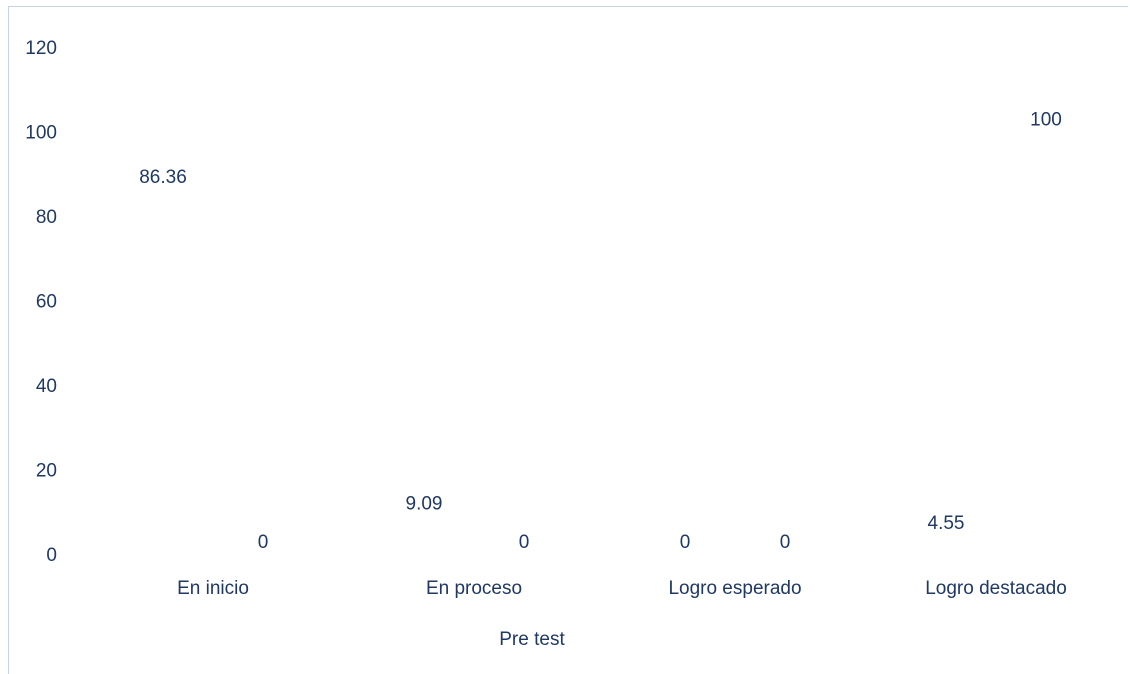  Describe the element at coordinates (785, 542) in the screenshot. I see `data-label-s1-c2: 0` at that location.